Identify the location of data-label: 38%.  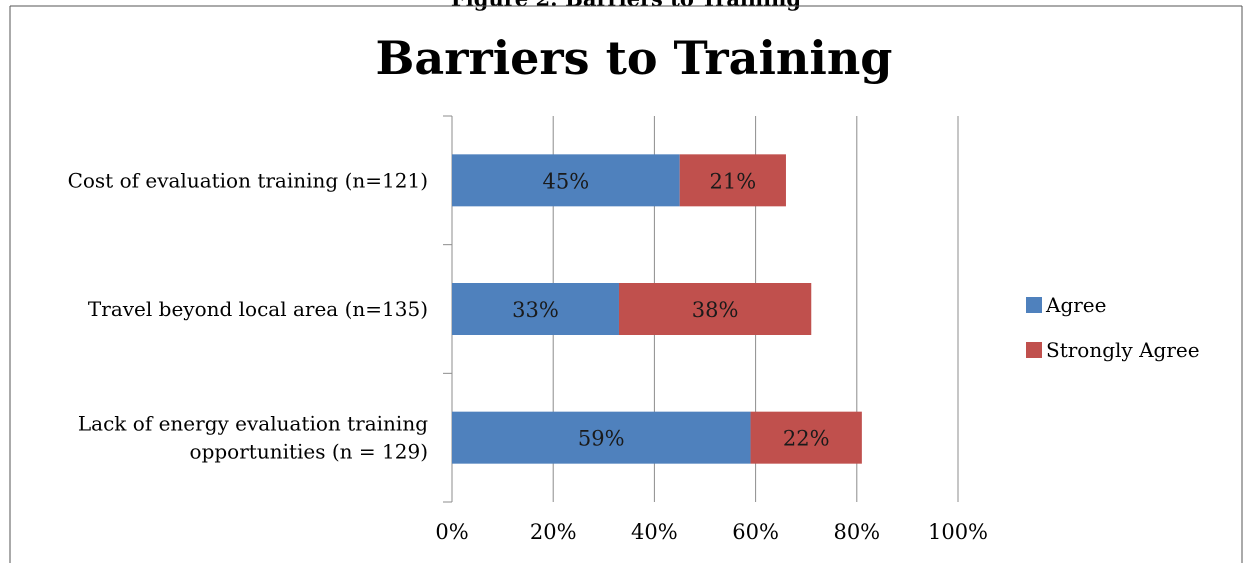
(715, 310).